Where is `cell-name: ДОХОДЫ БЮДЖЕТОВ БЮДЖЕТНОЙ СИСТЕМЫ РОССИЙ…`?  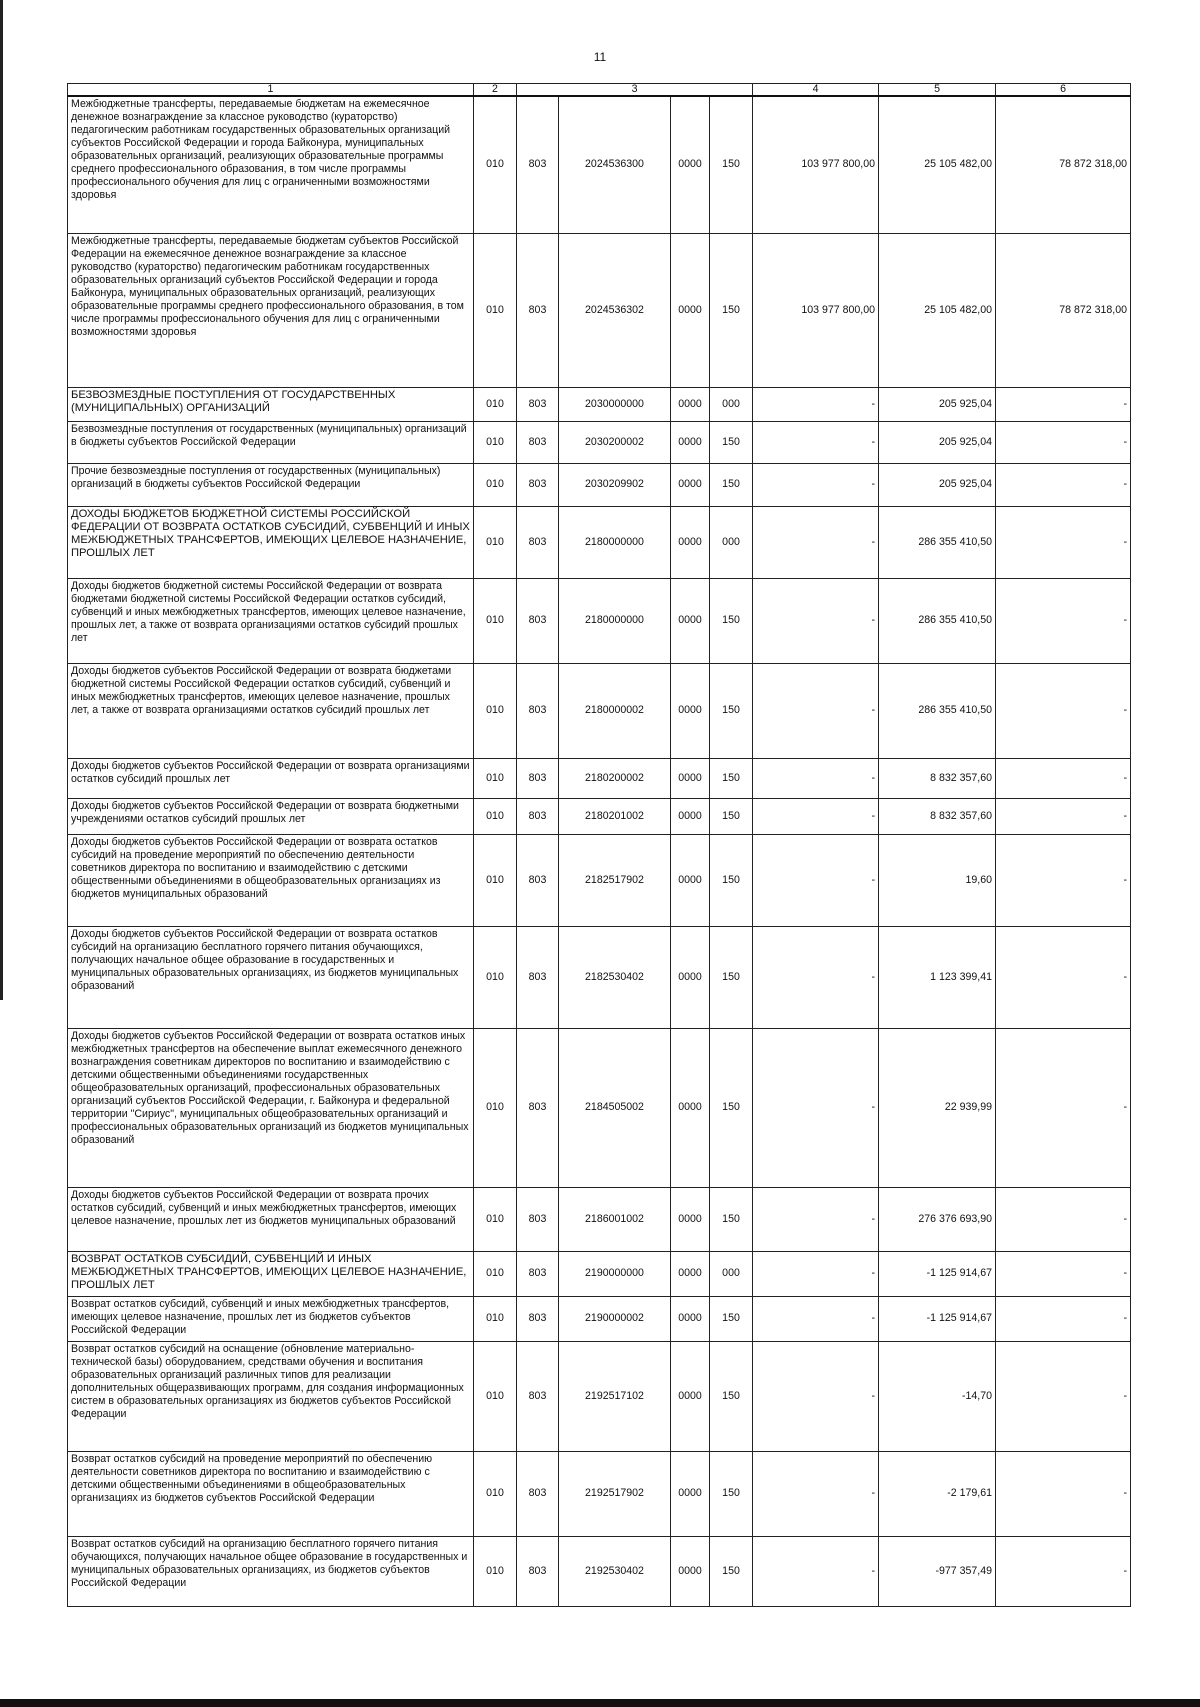 cell-name: ДОХОДЫ БЮДЖЕТОВ БЮДЖЕТНОЙ СИСТЕМЫ РОССИЙ… is located at coordinates (270, 542).